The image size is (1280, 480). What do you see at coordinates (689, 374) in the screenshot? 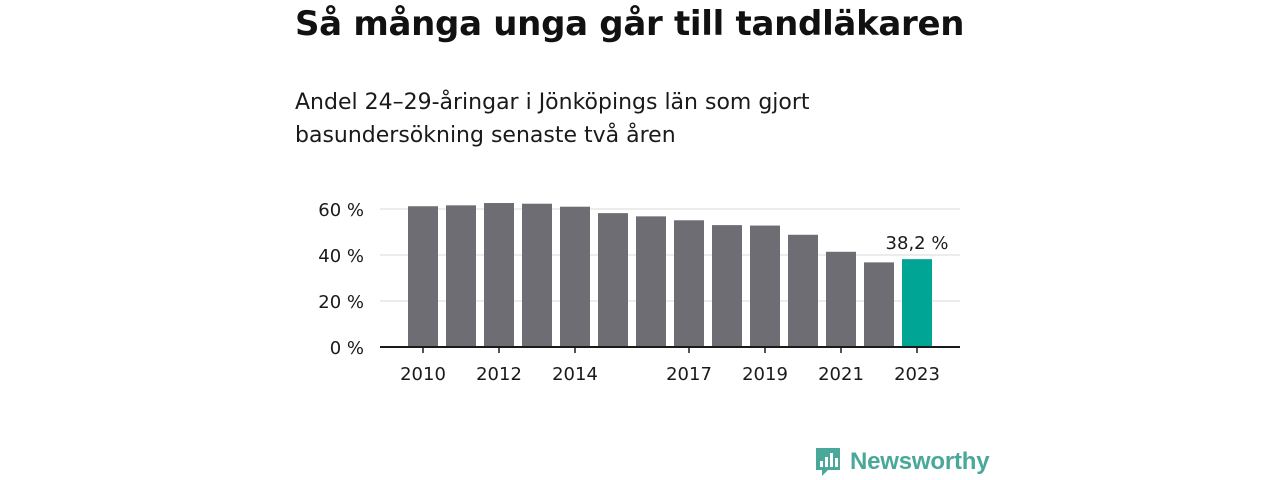
I see `x-tick-label: 2017` at bounding box center [689, 374].